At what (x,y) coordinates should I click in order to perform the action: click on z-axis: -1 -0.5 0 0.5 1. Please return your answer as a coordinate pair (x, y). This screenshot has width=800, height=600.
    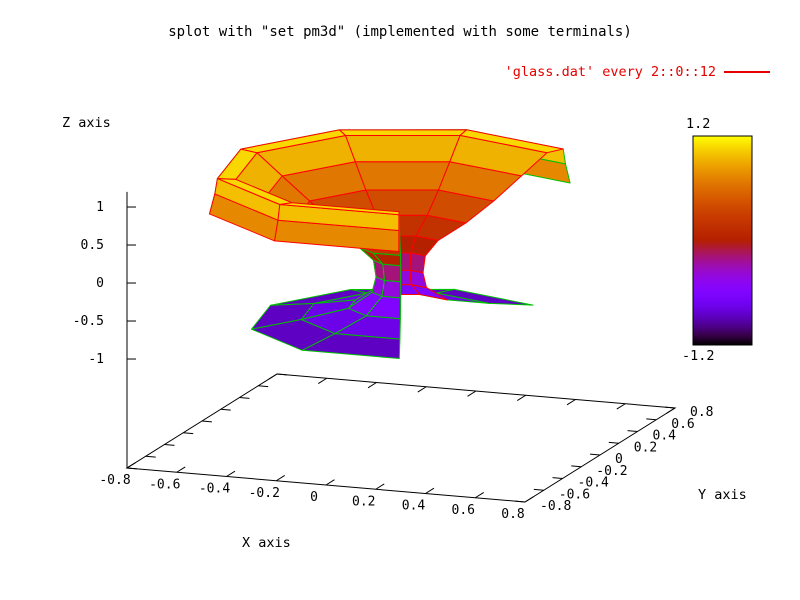
    Looking at the image, I should click on (104, 329).